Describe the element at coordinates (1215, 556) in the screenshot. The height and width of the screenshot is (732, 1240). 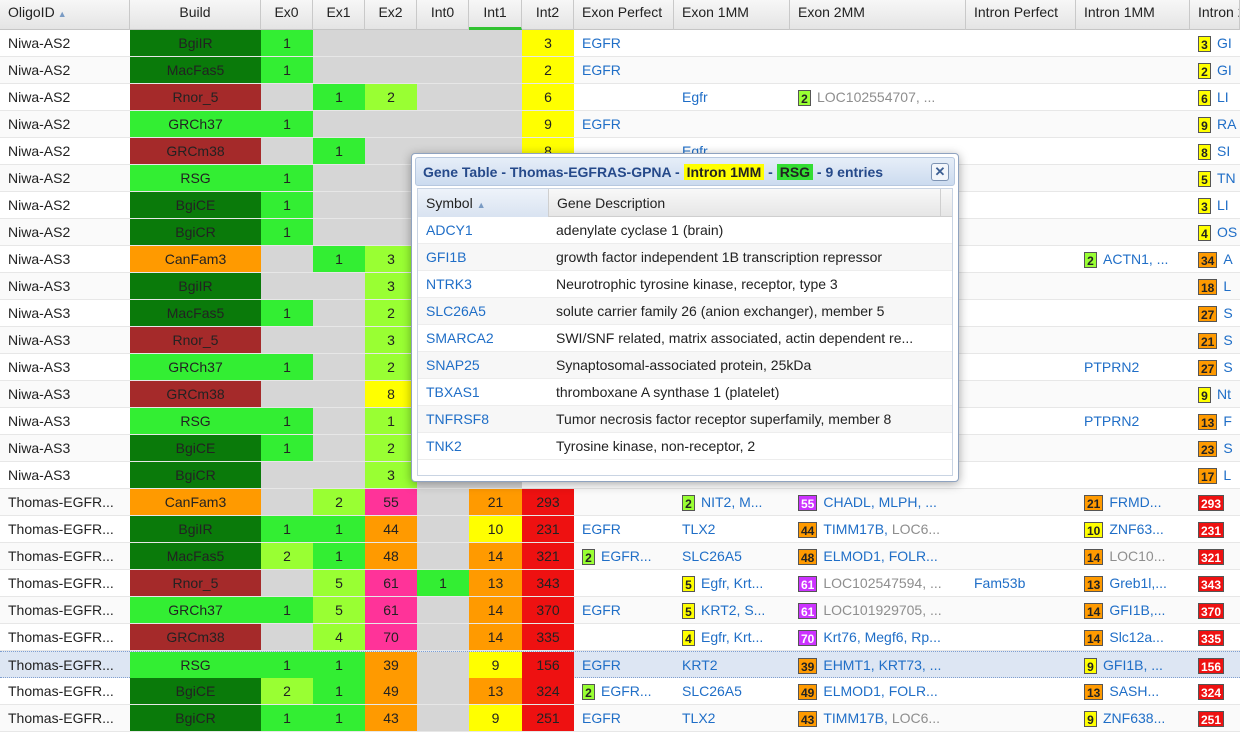
I see `intron-2mm-cell: 321` at that location.